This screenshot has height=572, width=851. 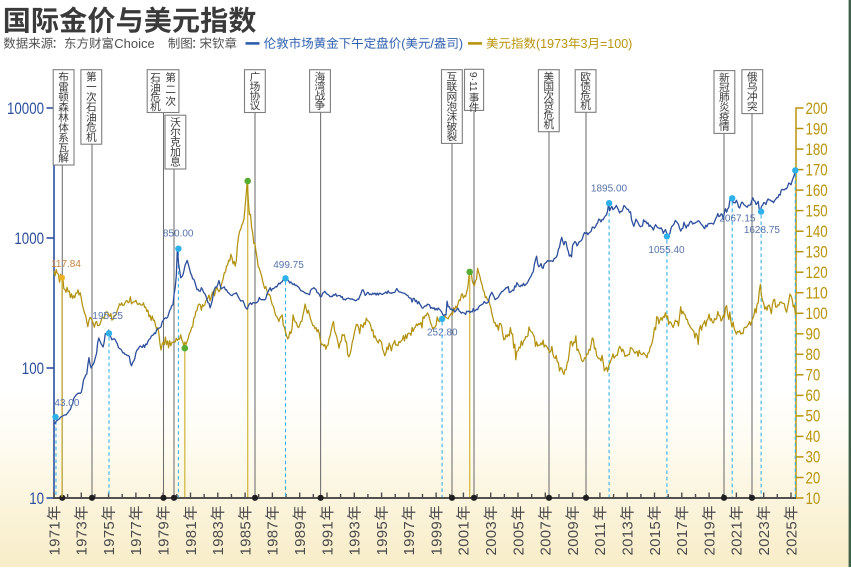 I want to click on svg-text: 40, so click(x=813, y=437).